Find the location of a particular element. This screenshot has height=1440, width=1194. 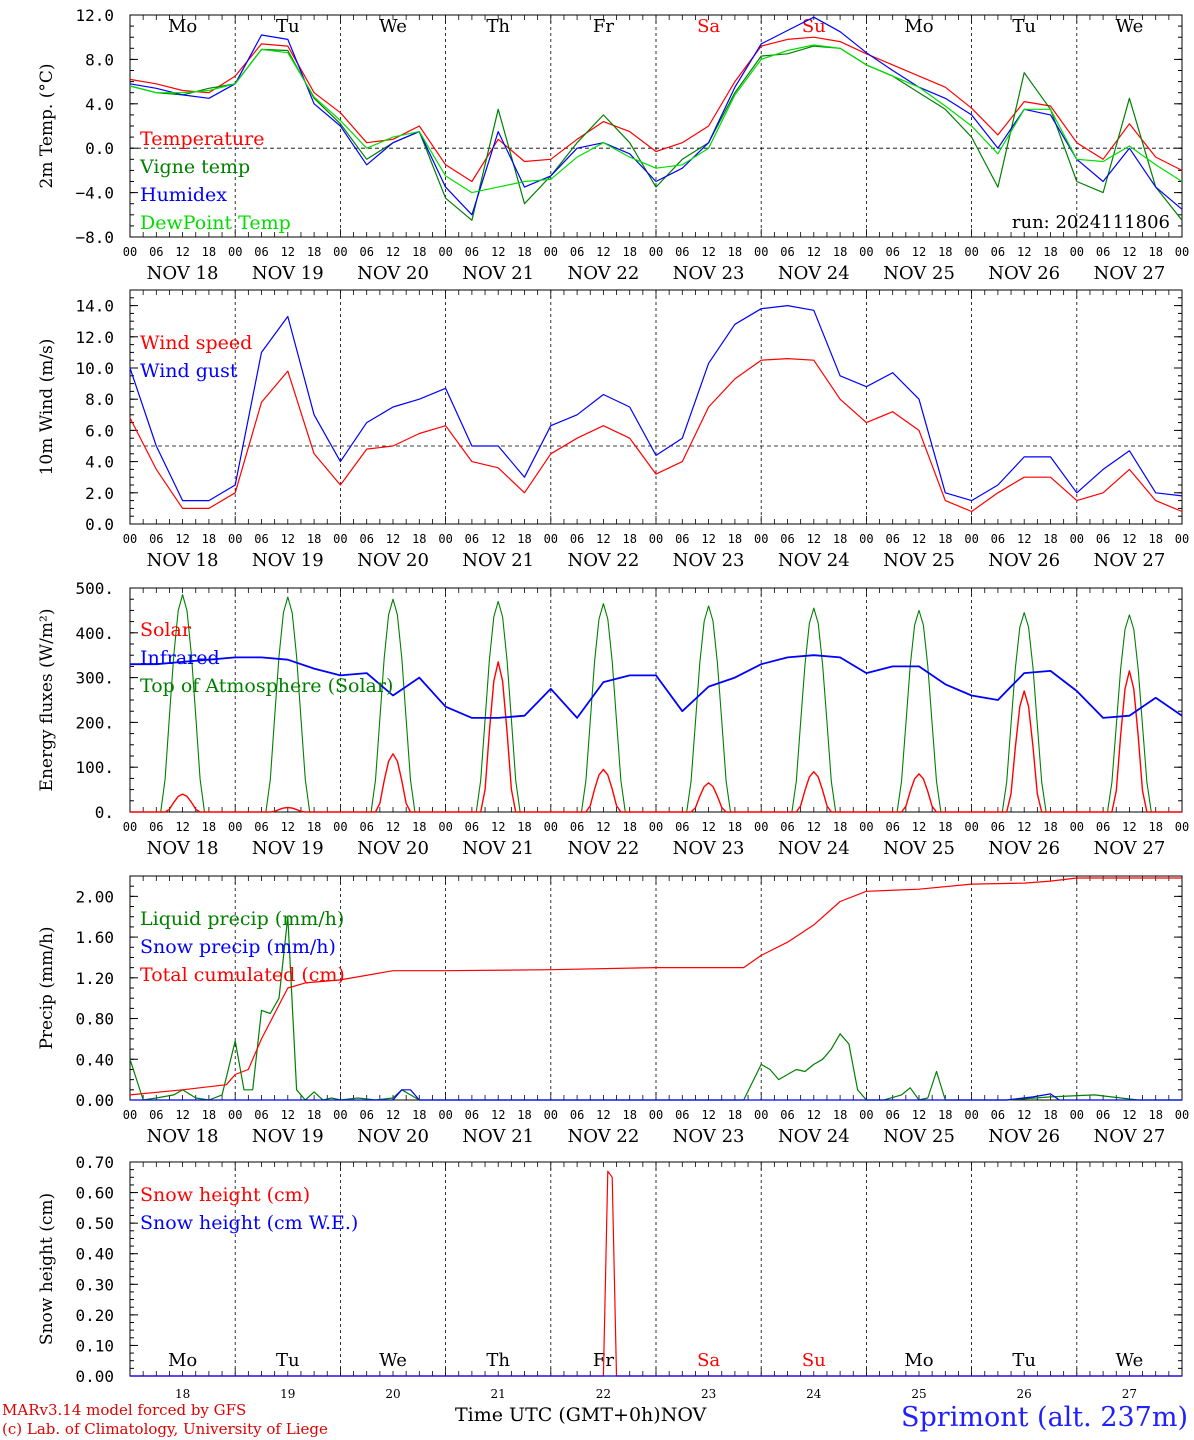

day-number-label: 18 is located at coordinates (182, 1394).